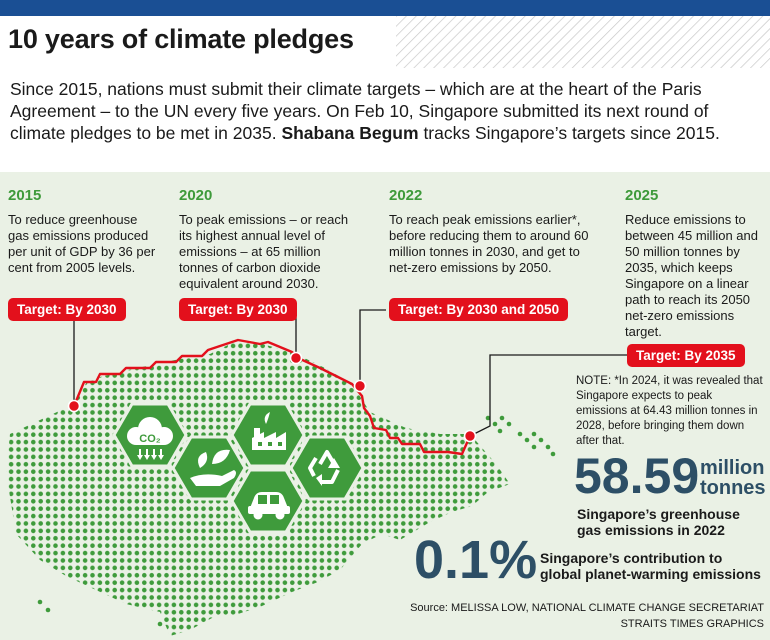 This screenshot has height=640, width=770. I want to click on connector-lines, so click(351, 373).